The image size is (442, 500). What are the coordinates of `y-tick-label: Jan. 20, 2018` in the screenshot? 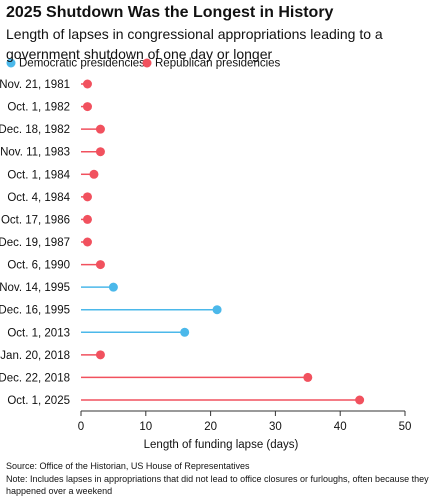 It's located at (35, 356).